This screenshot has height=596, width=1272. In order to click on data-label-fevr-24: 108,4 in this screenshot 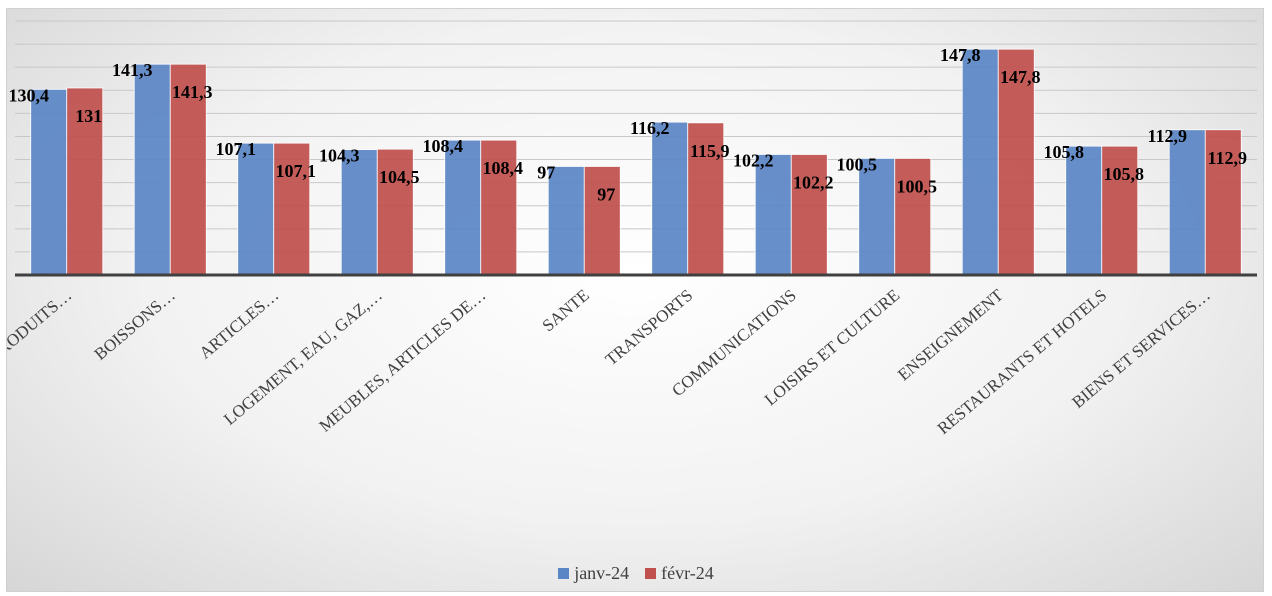, I will do `click(503, 168)`.